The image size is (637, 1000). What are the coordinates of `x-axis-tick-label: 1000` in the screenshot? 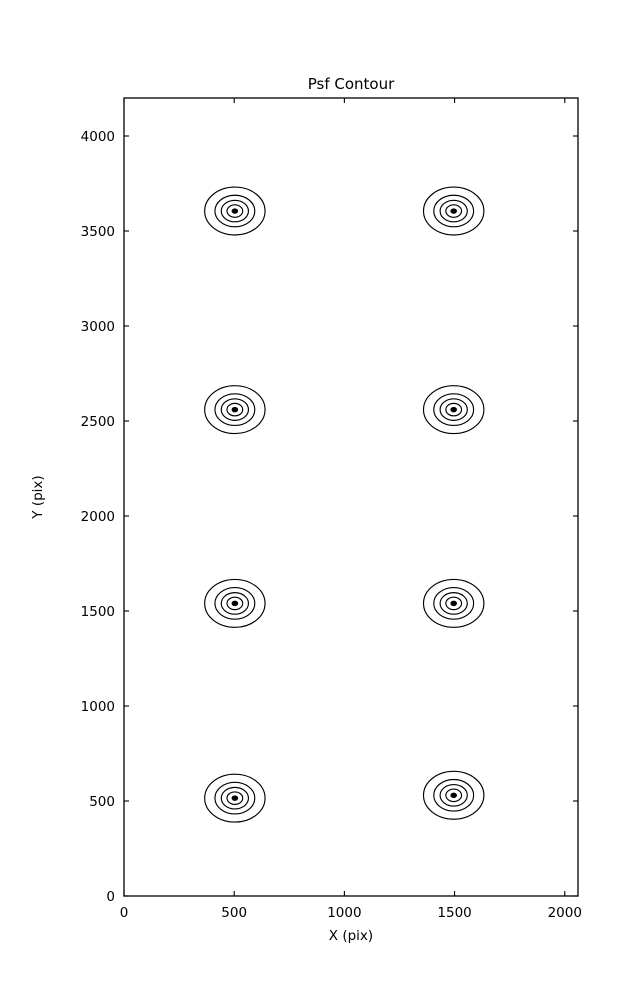 It's located at (344, 913).